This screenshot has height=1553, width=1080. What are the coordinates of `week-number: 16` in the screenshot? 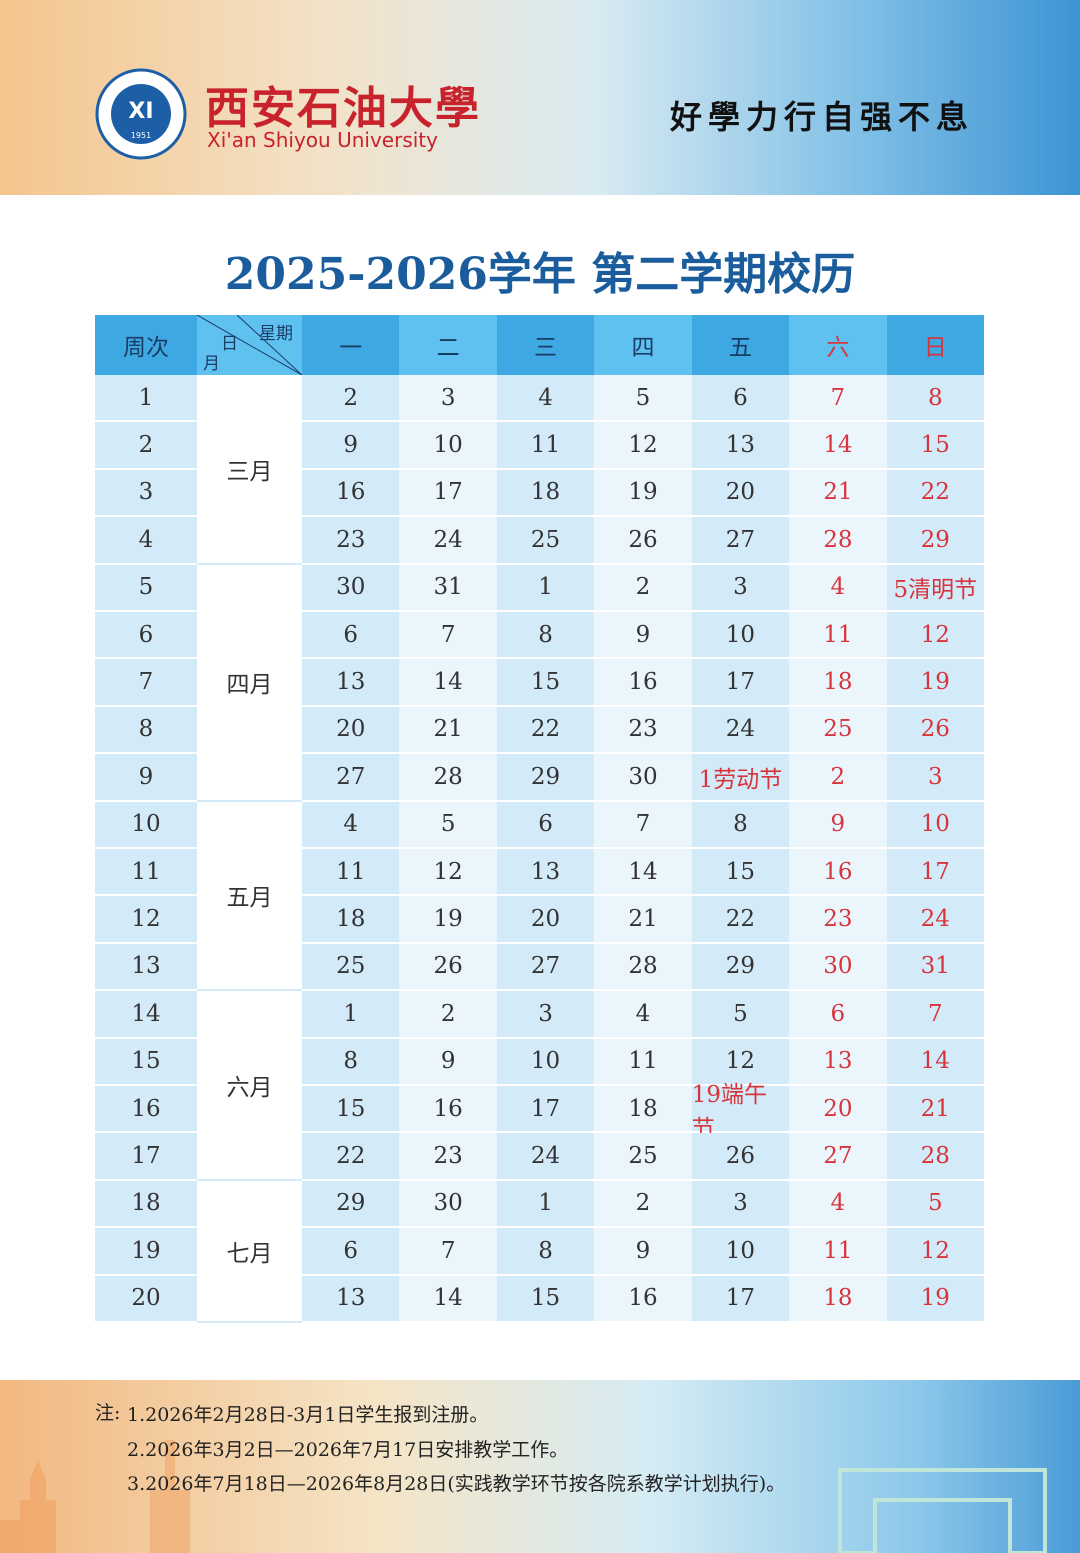 It's located at (146, 1110).